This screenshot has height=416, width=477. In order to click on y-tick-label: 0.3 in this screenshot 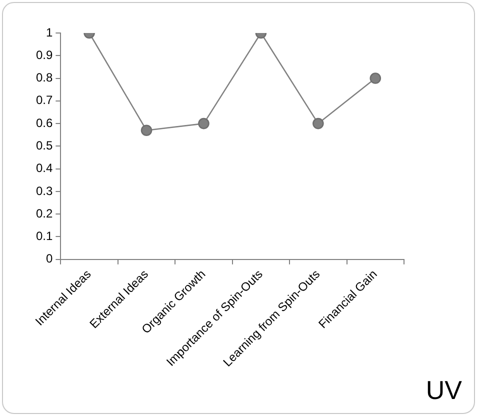, I will do `click(44, 191)`.